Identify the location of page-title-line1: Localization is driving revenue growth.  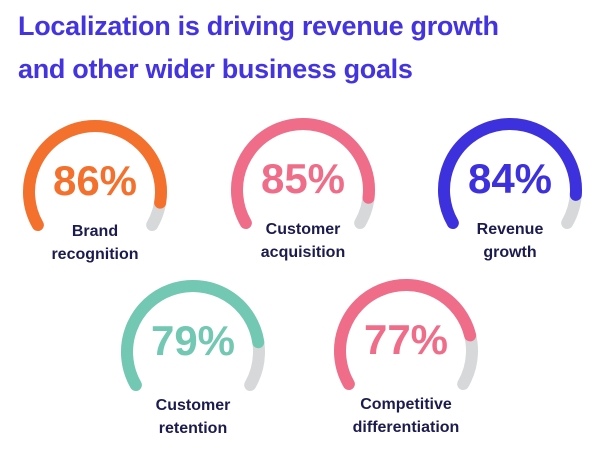
(258, 26).